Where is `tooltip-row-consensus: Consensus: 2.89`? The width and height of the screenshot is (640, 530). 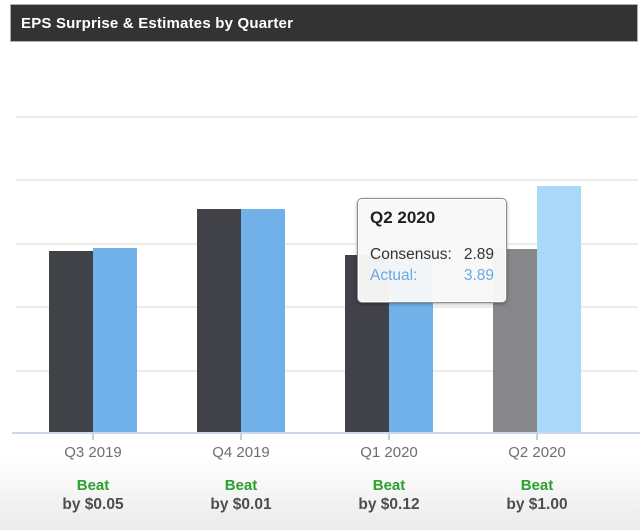 tooltip-row-consensus: Consensus: 2.89 is located at coordinates (432, 254).